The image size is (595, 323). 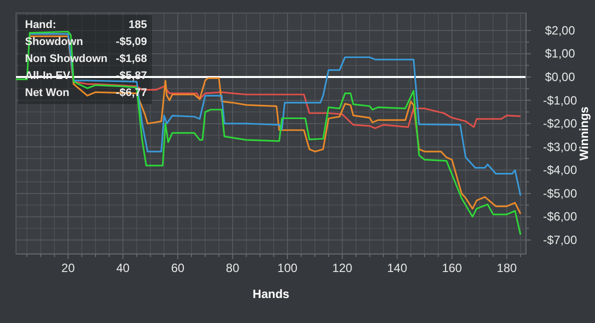 What do you see at coordinates (287, 268) in the screenshot?
I see `x-tick-label: 100` at bounding box center [287, 268].